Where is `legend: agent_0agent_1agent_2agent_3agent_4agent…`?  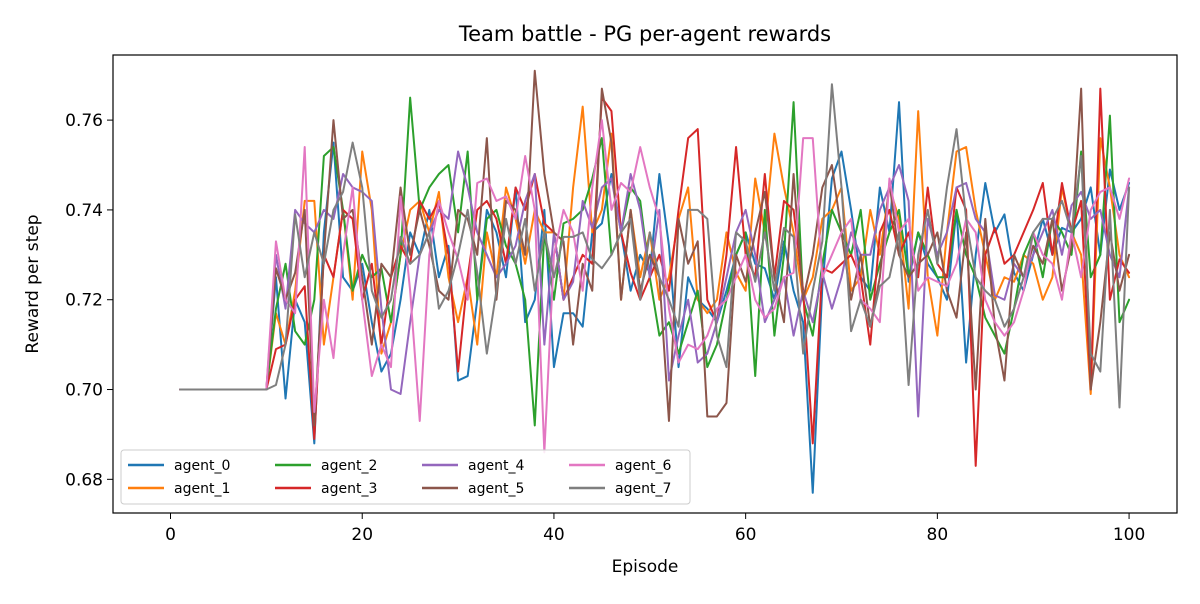
legend: agent_0agent_1agent_2agent_3agent_4agent… is located at coordinates (405, 477).